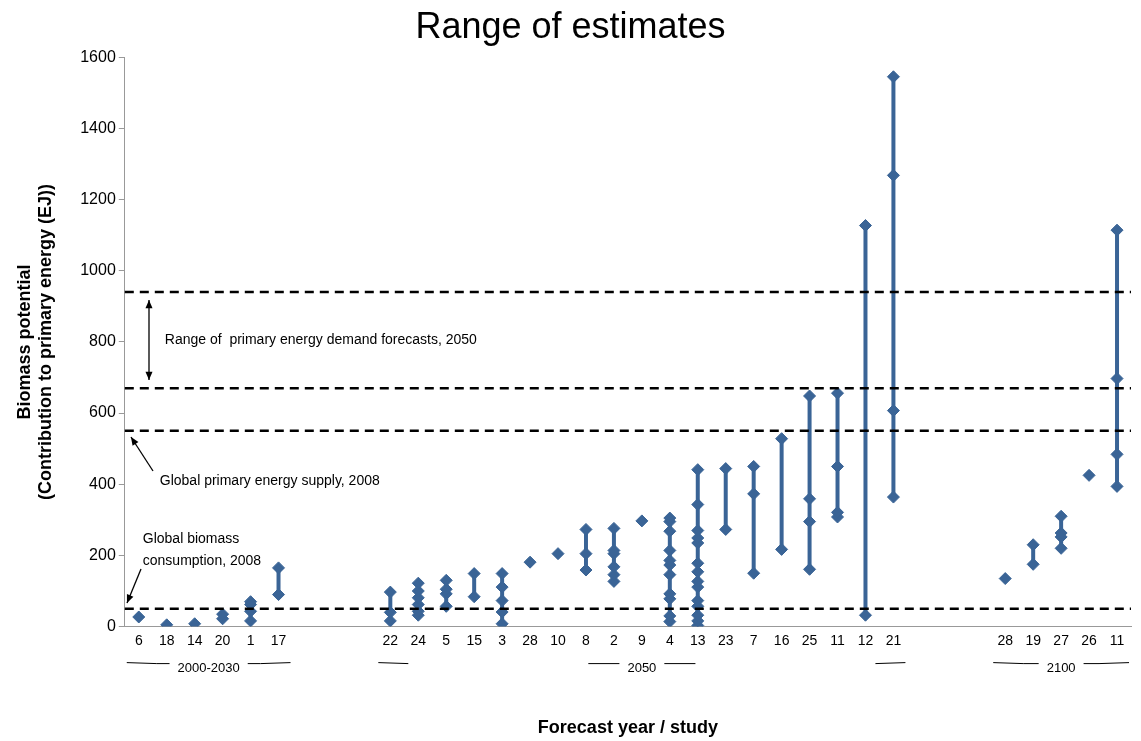  Describe the element at coordinates (102, 412) in the screenshot. I see `y-tick-label: 600` at that location.